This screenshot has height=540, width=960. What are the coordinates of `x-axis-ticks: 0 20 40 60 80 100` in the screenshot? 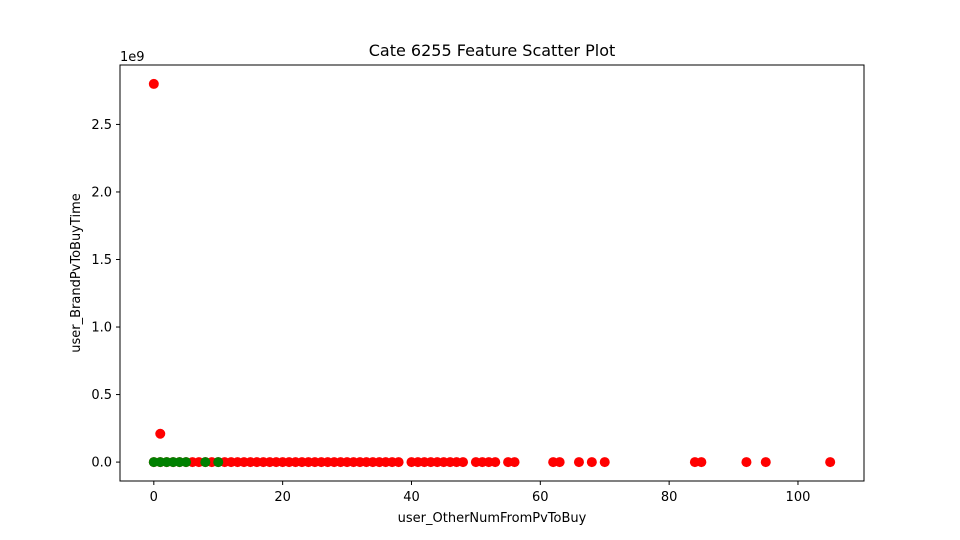 It's located at (480, 493).